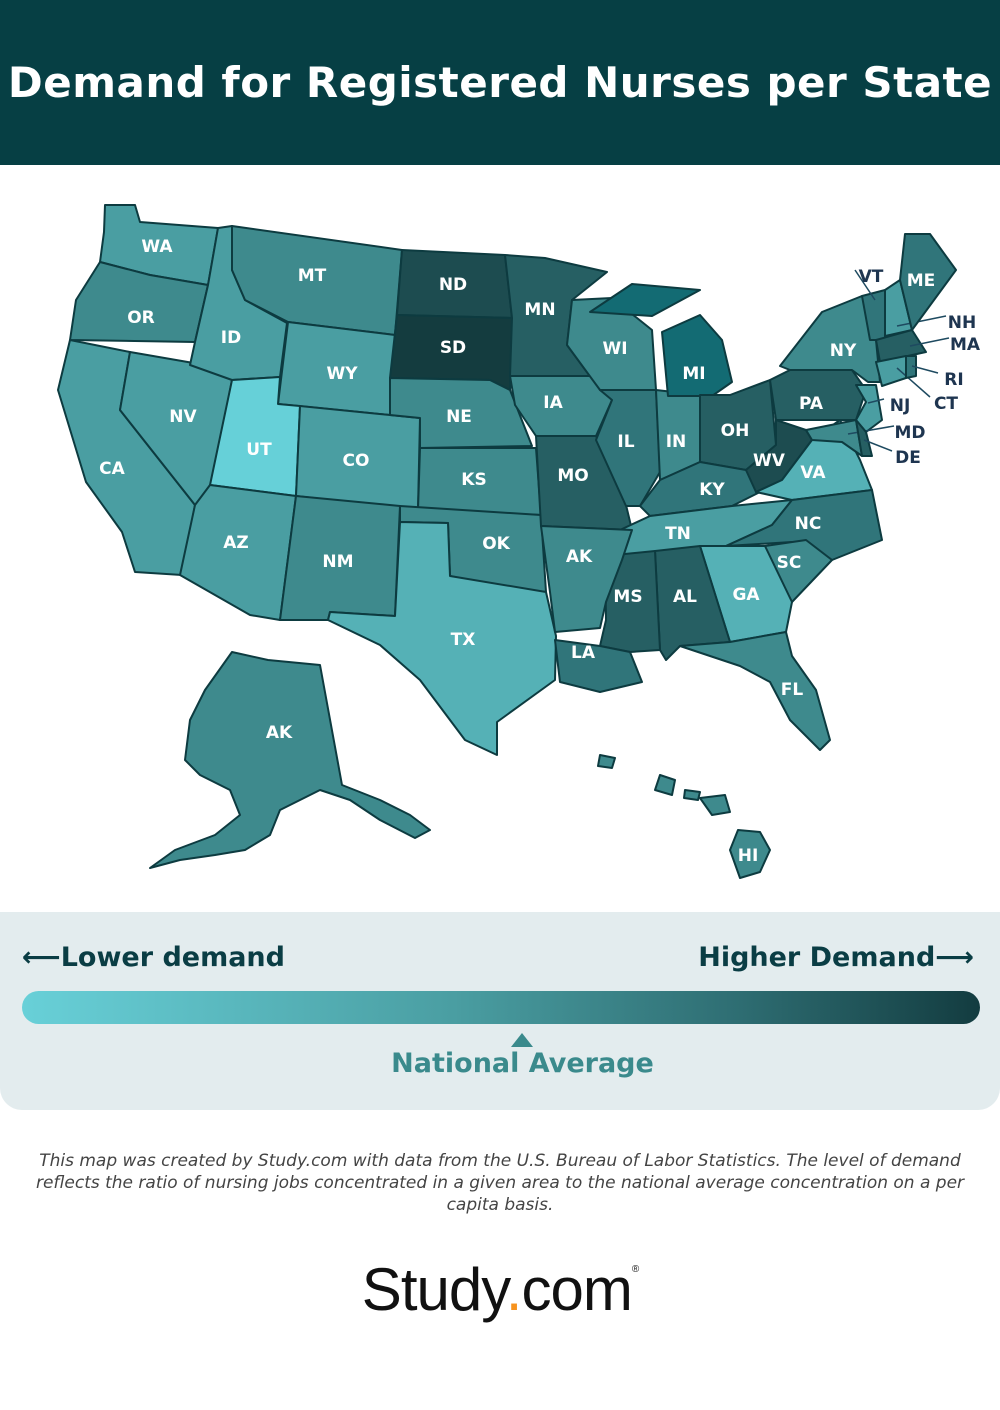  I want to click on state-label: ND, so click(453, 285).